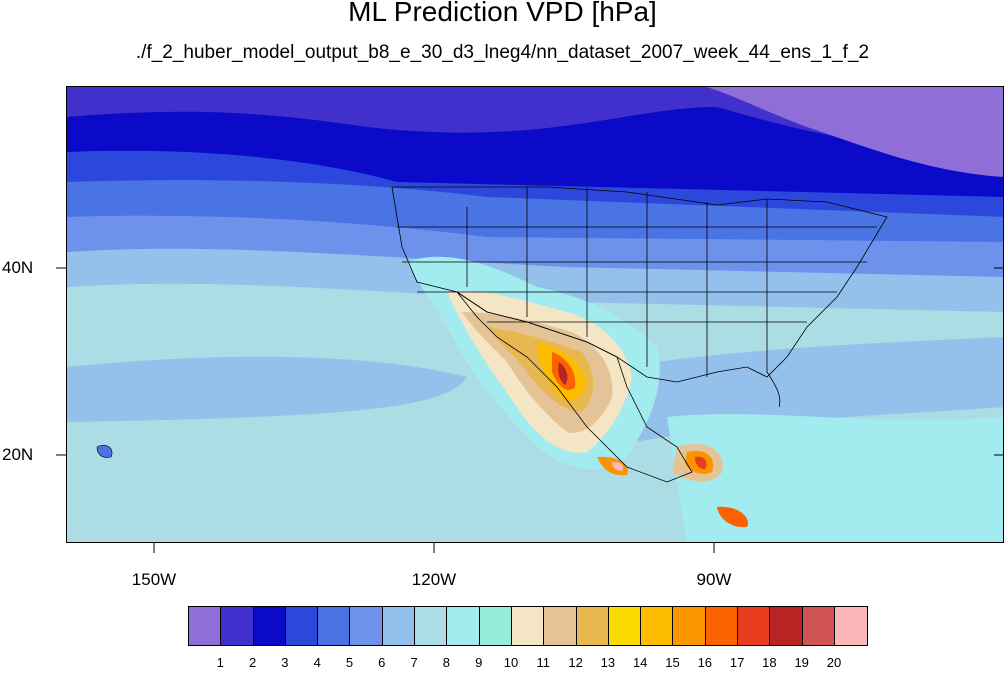 The image size is (1005, 673). I want to click on lat-label-20n: 20N, so click(18, 454).